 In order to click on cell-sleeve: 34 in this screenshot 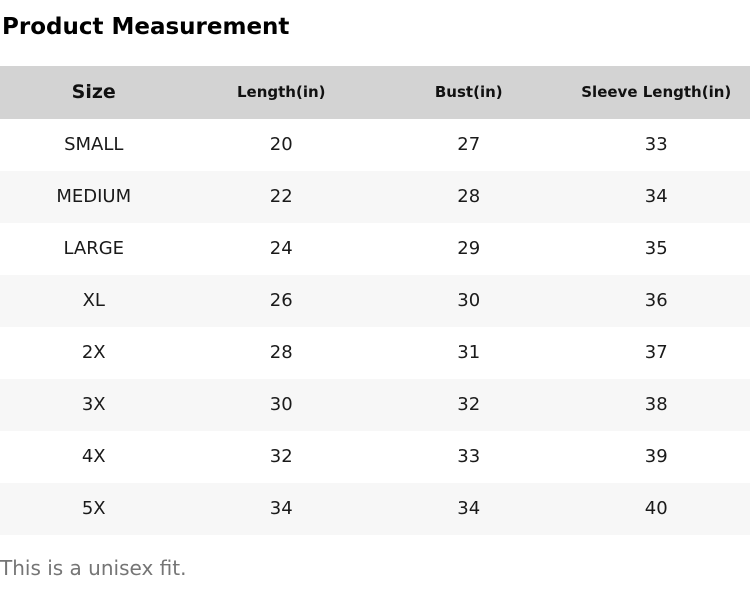, I will do `click(656, 196)`.